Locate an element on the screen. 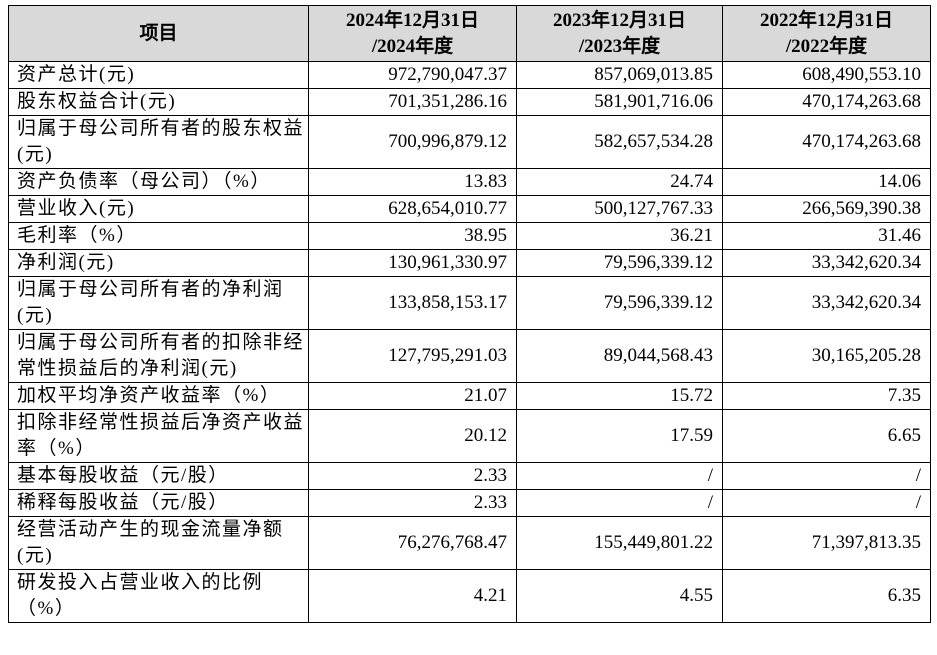  table-row: 基本每股收益（元/股） 2.33// is located at coordinates (469, 476).